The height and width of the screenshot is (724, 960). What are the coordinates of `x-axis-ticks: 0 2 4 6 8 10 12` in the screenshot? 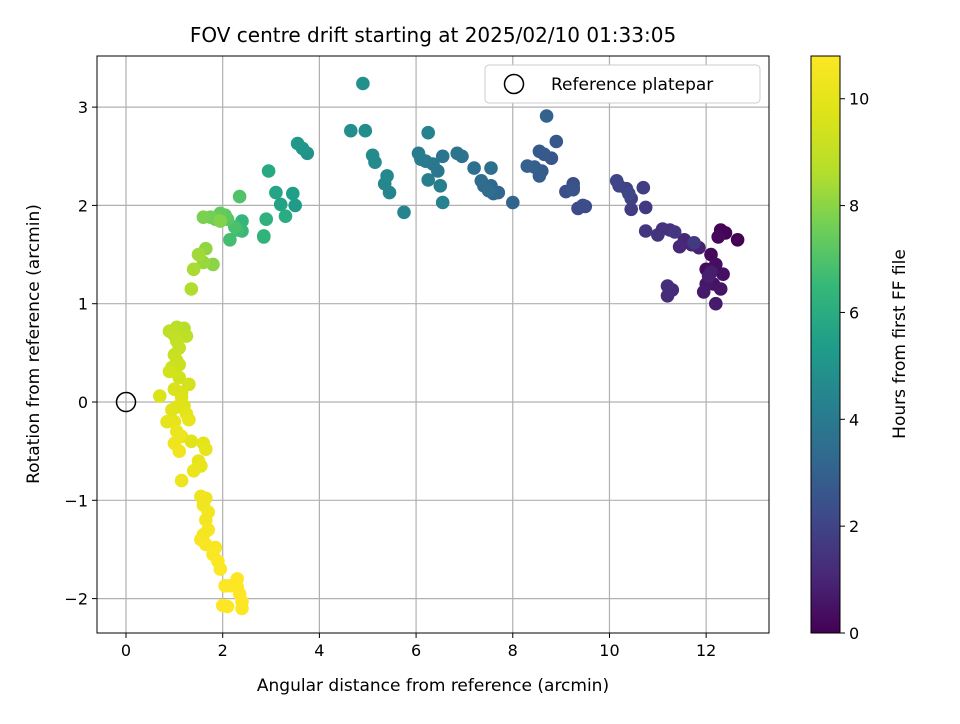 It's located at (418, 646).